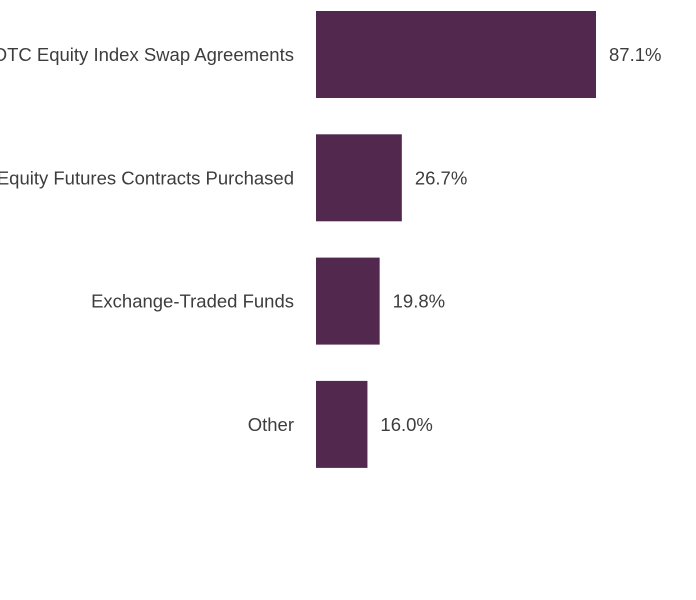 This screenshot has height=600, width=696. What do you see at coordinates (419, 301) in the screenshot?
I see `value-label: 19.8%` at bounding box center [419, 301].